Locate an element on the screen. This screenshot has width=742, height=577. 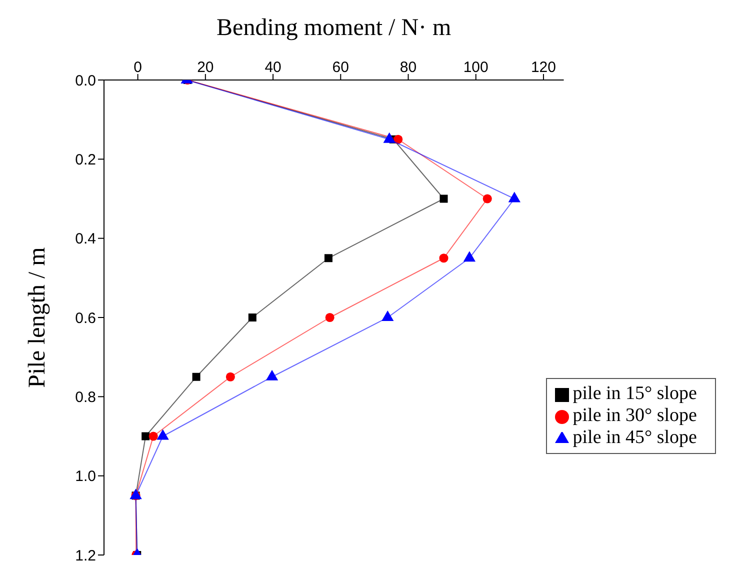
x-tick-label: 20 is located at coordinates (205, 67).